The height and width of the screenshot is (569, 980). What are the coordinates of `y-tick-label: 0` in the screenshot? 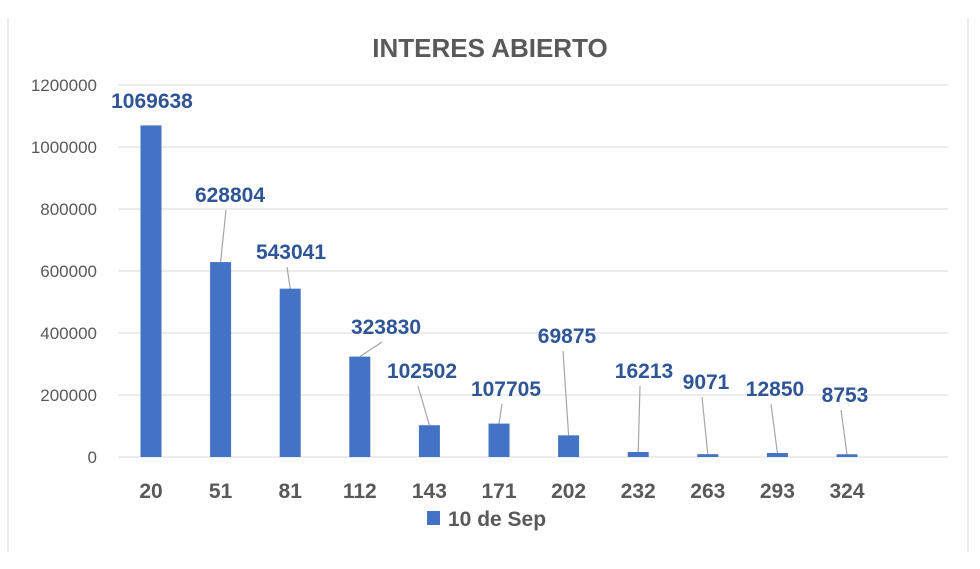 It's located at (92, 457).